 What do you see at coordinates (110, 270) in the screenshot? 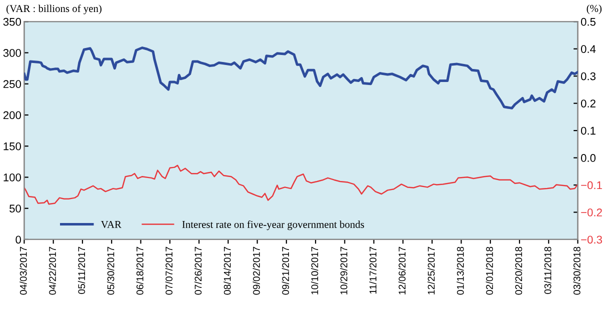
I see `x-tick-label: 05/30/2017` at bounding box center [110, 270].